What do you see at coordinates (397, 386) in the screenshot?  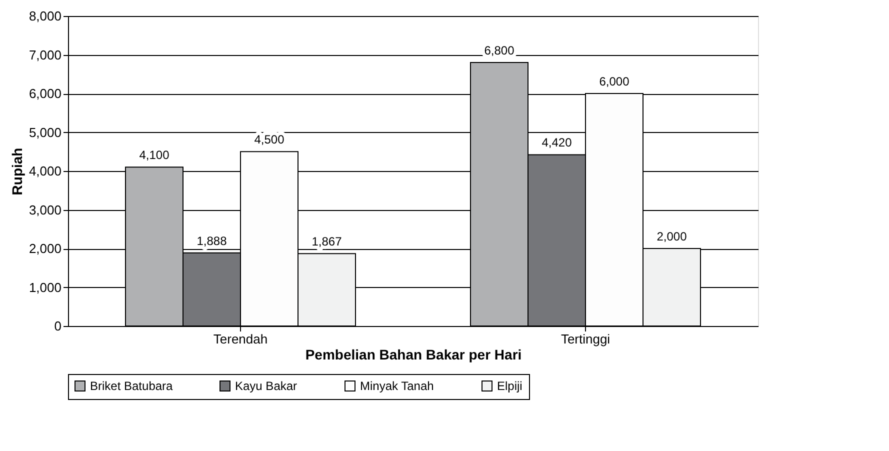 I see `legend-label: Minyak Tanah` at bounding box center [397, 386].